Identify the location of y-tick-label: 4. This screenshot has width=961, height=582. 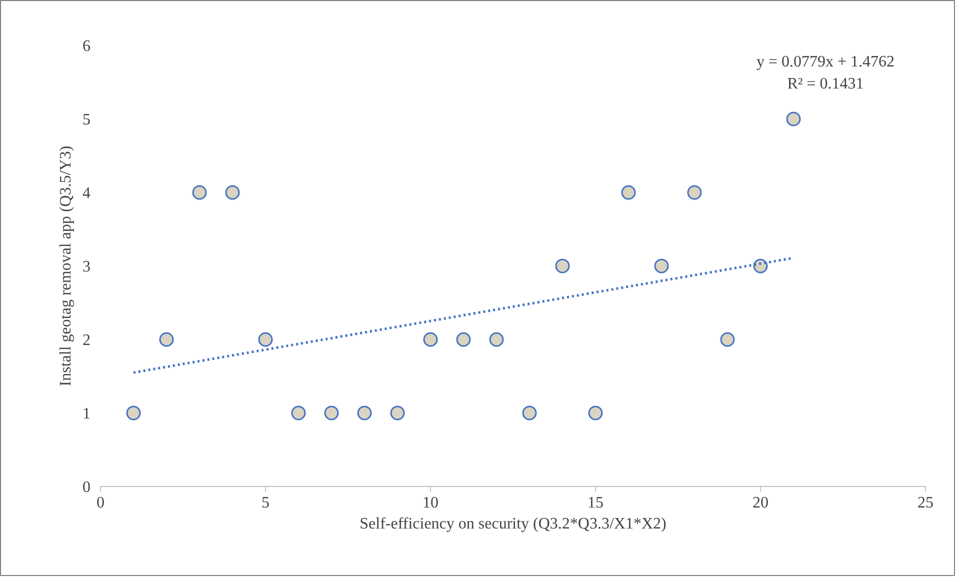
(86, 193).